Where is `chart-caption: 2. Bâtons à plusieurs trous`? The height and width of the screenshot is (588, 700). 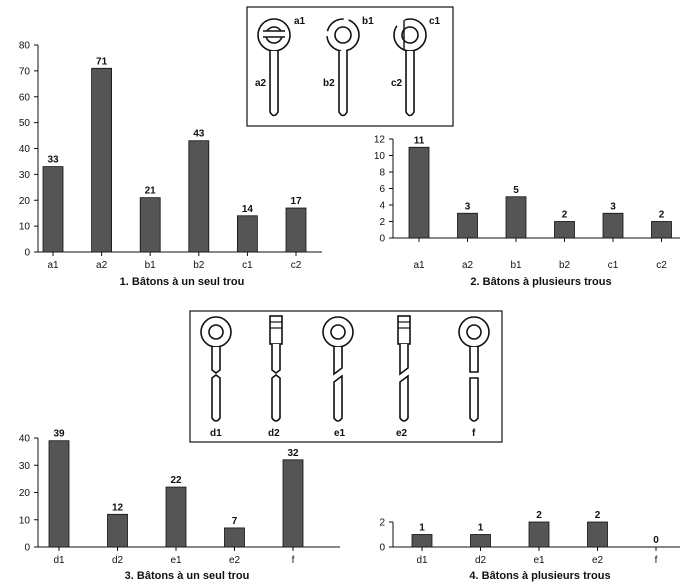
chart-caption: 2. Bâtons à plusieurs trous is located at coordinates (540, 282).